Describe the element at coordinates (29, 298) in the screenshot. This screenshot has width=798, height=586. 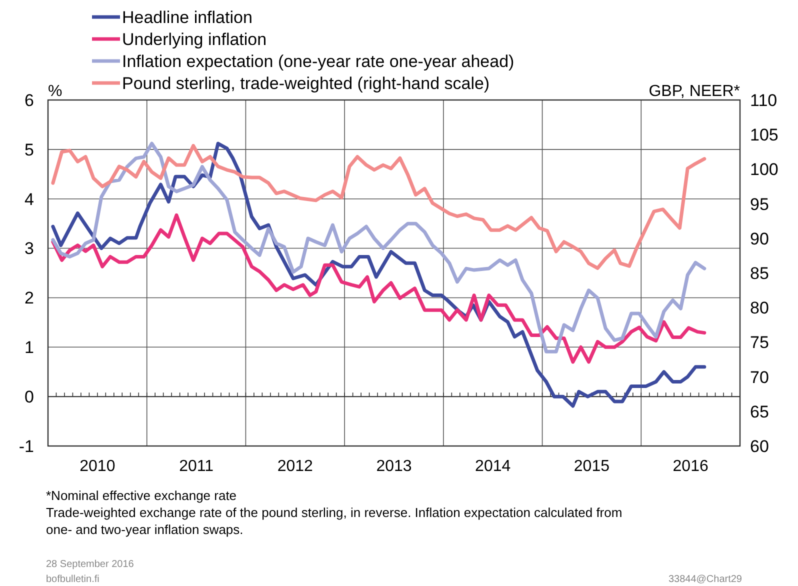
I see `y-tick-label: 2` at that location.